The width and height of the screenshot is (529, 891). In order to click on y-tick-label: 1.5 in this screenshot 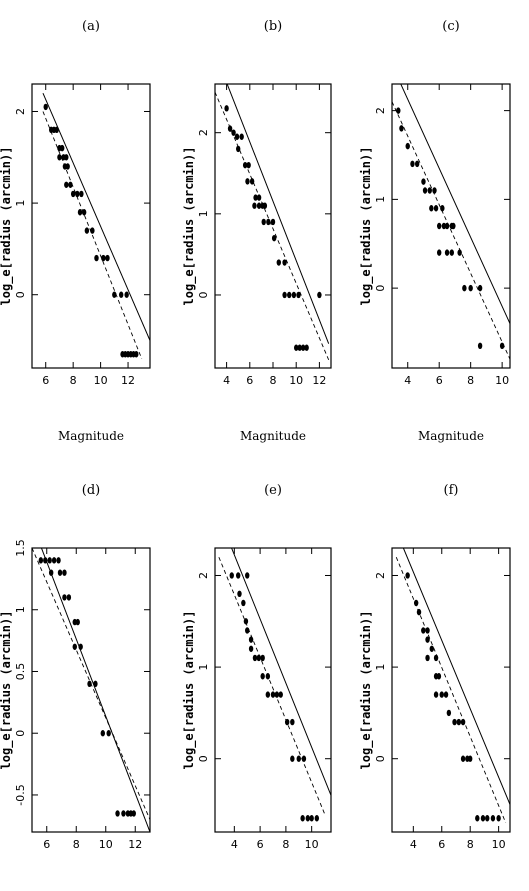, I will do `click(20, 548)`.